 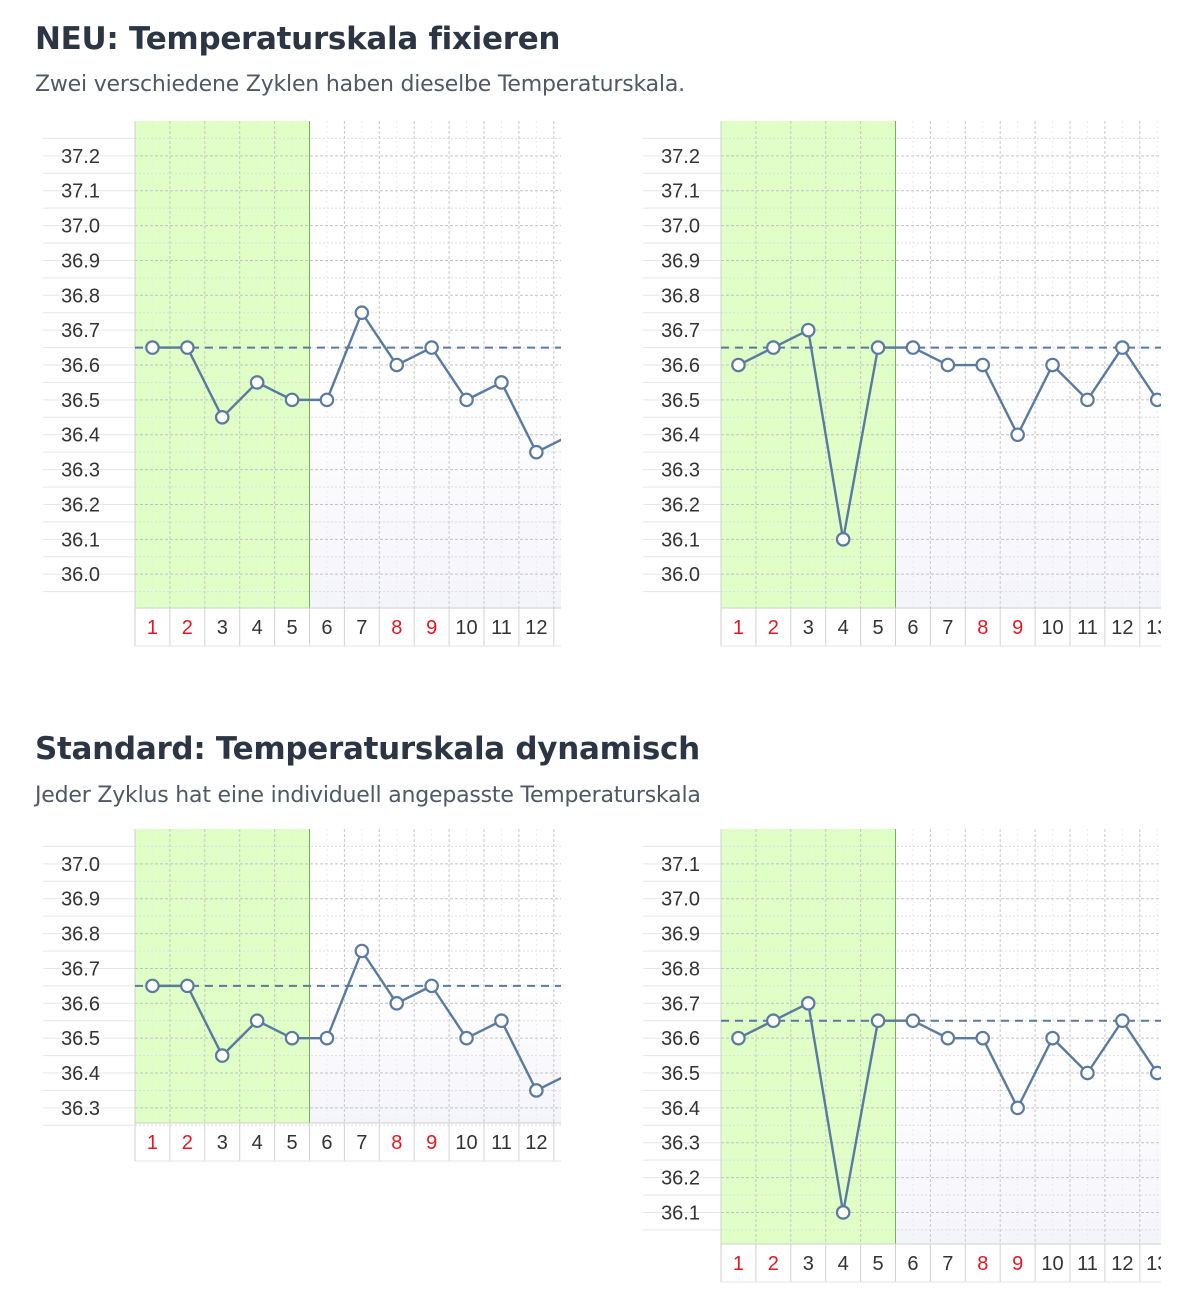 What do you see at coordinates (80, 366) in the screenshot?
I see `y-tick-label: 36.6` at bounding box center [80, 366].